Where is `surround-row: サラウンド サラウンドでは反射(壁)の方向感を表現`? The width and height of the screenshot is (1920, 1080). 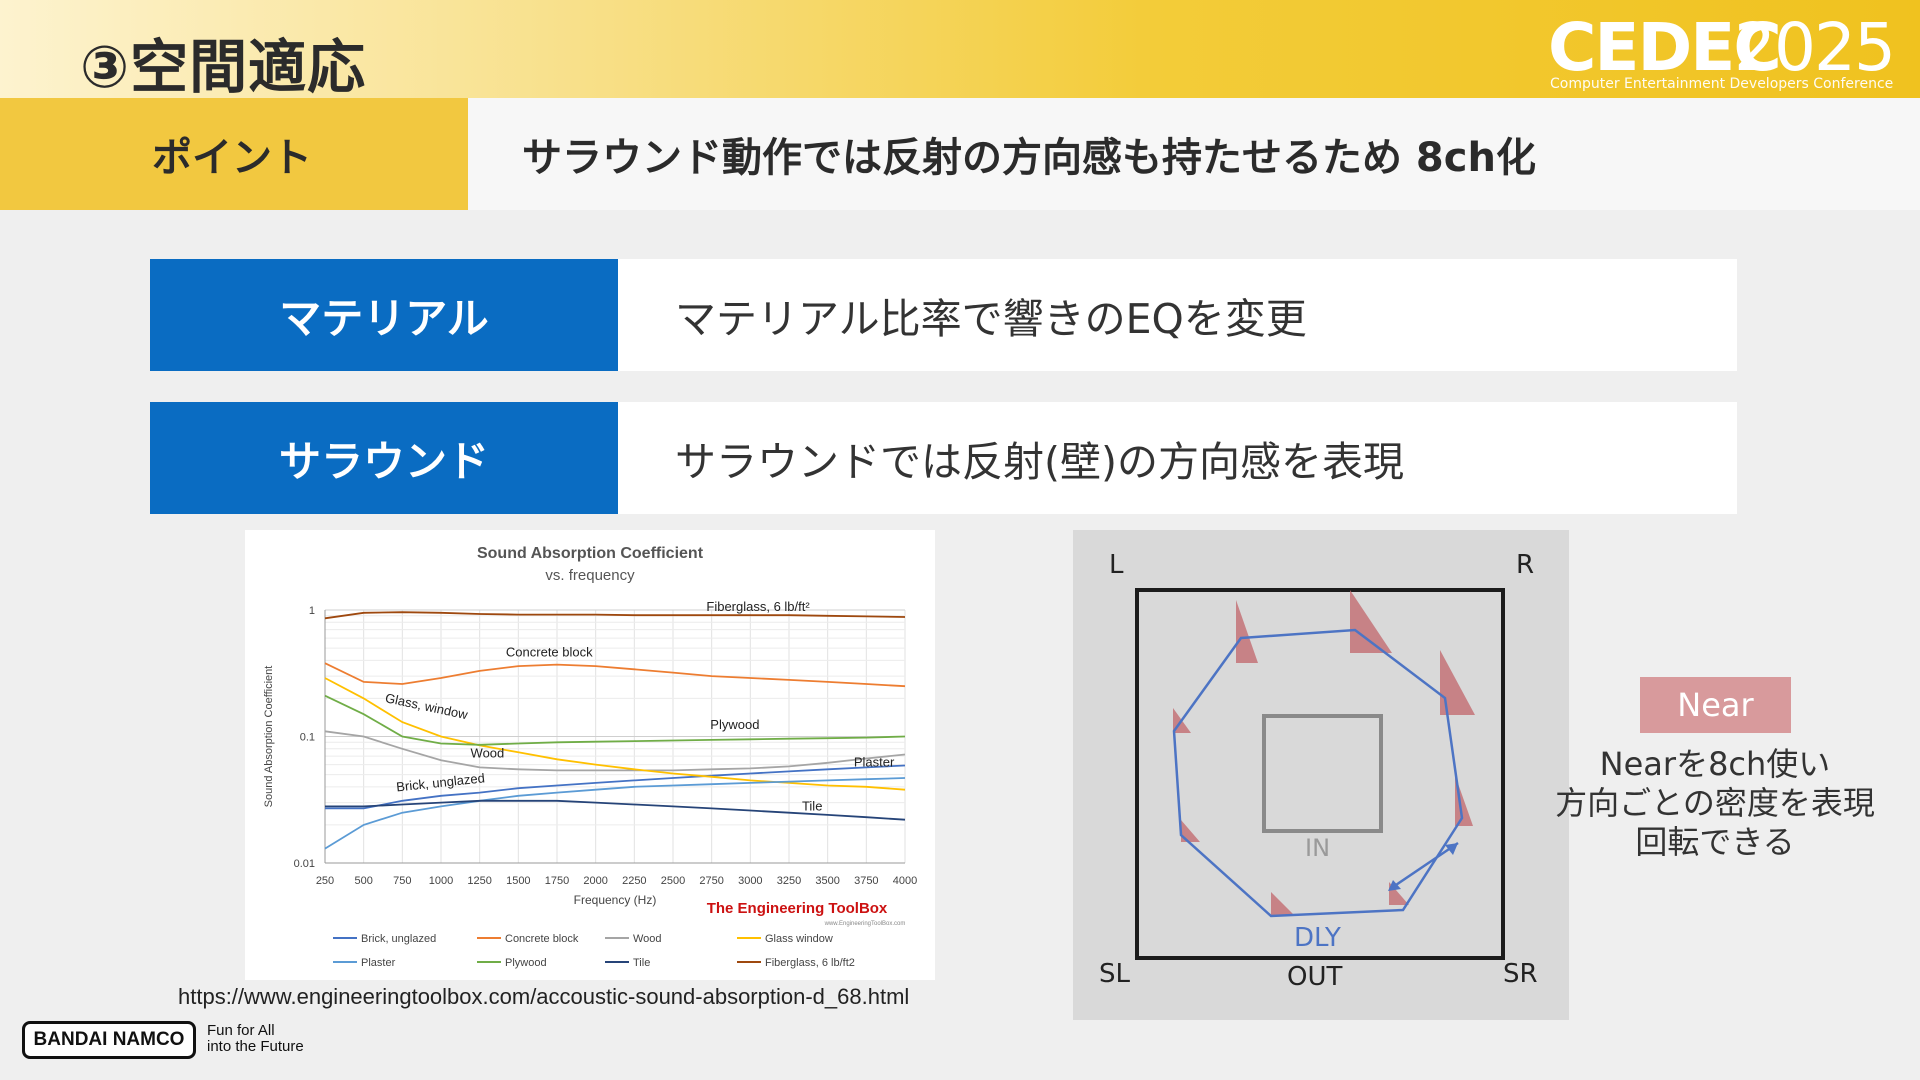
surround-row: サラウンド サラウンドでは反射(壁)の方向感を表現 is located at coordinates (943, 458).